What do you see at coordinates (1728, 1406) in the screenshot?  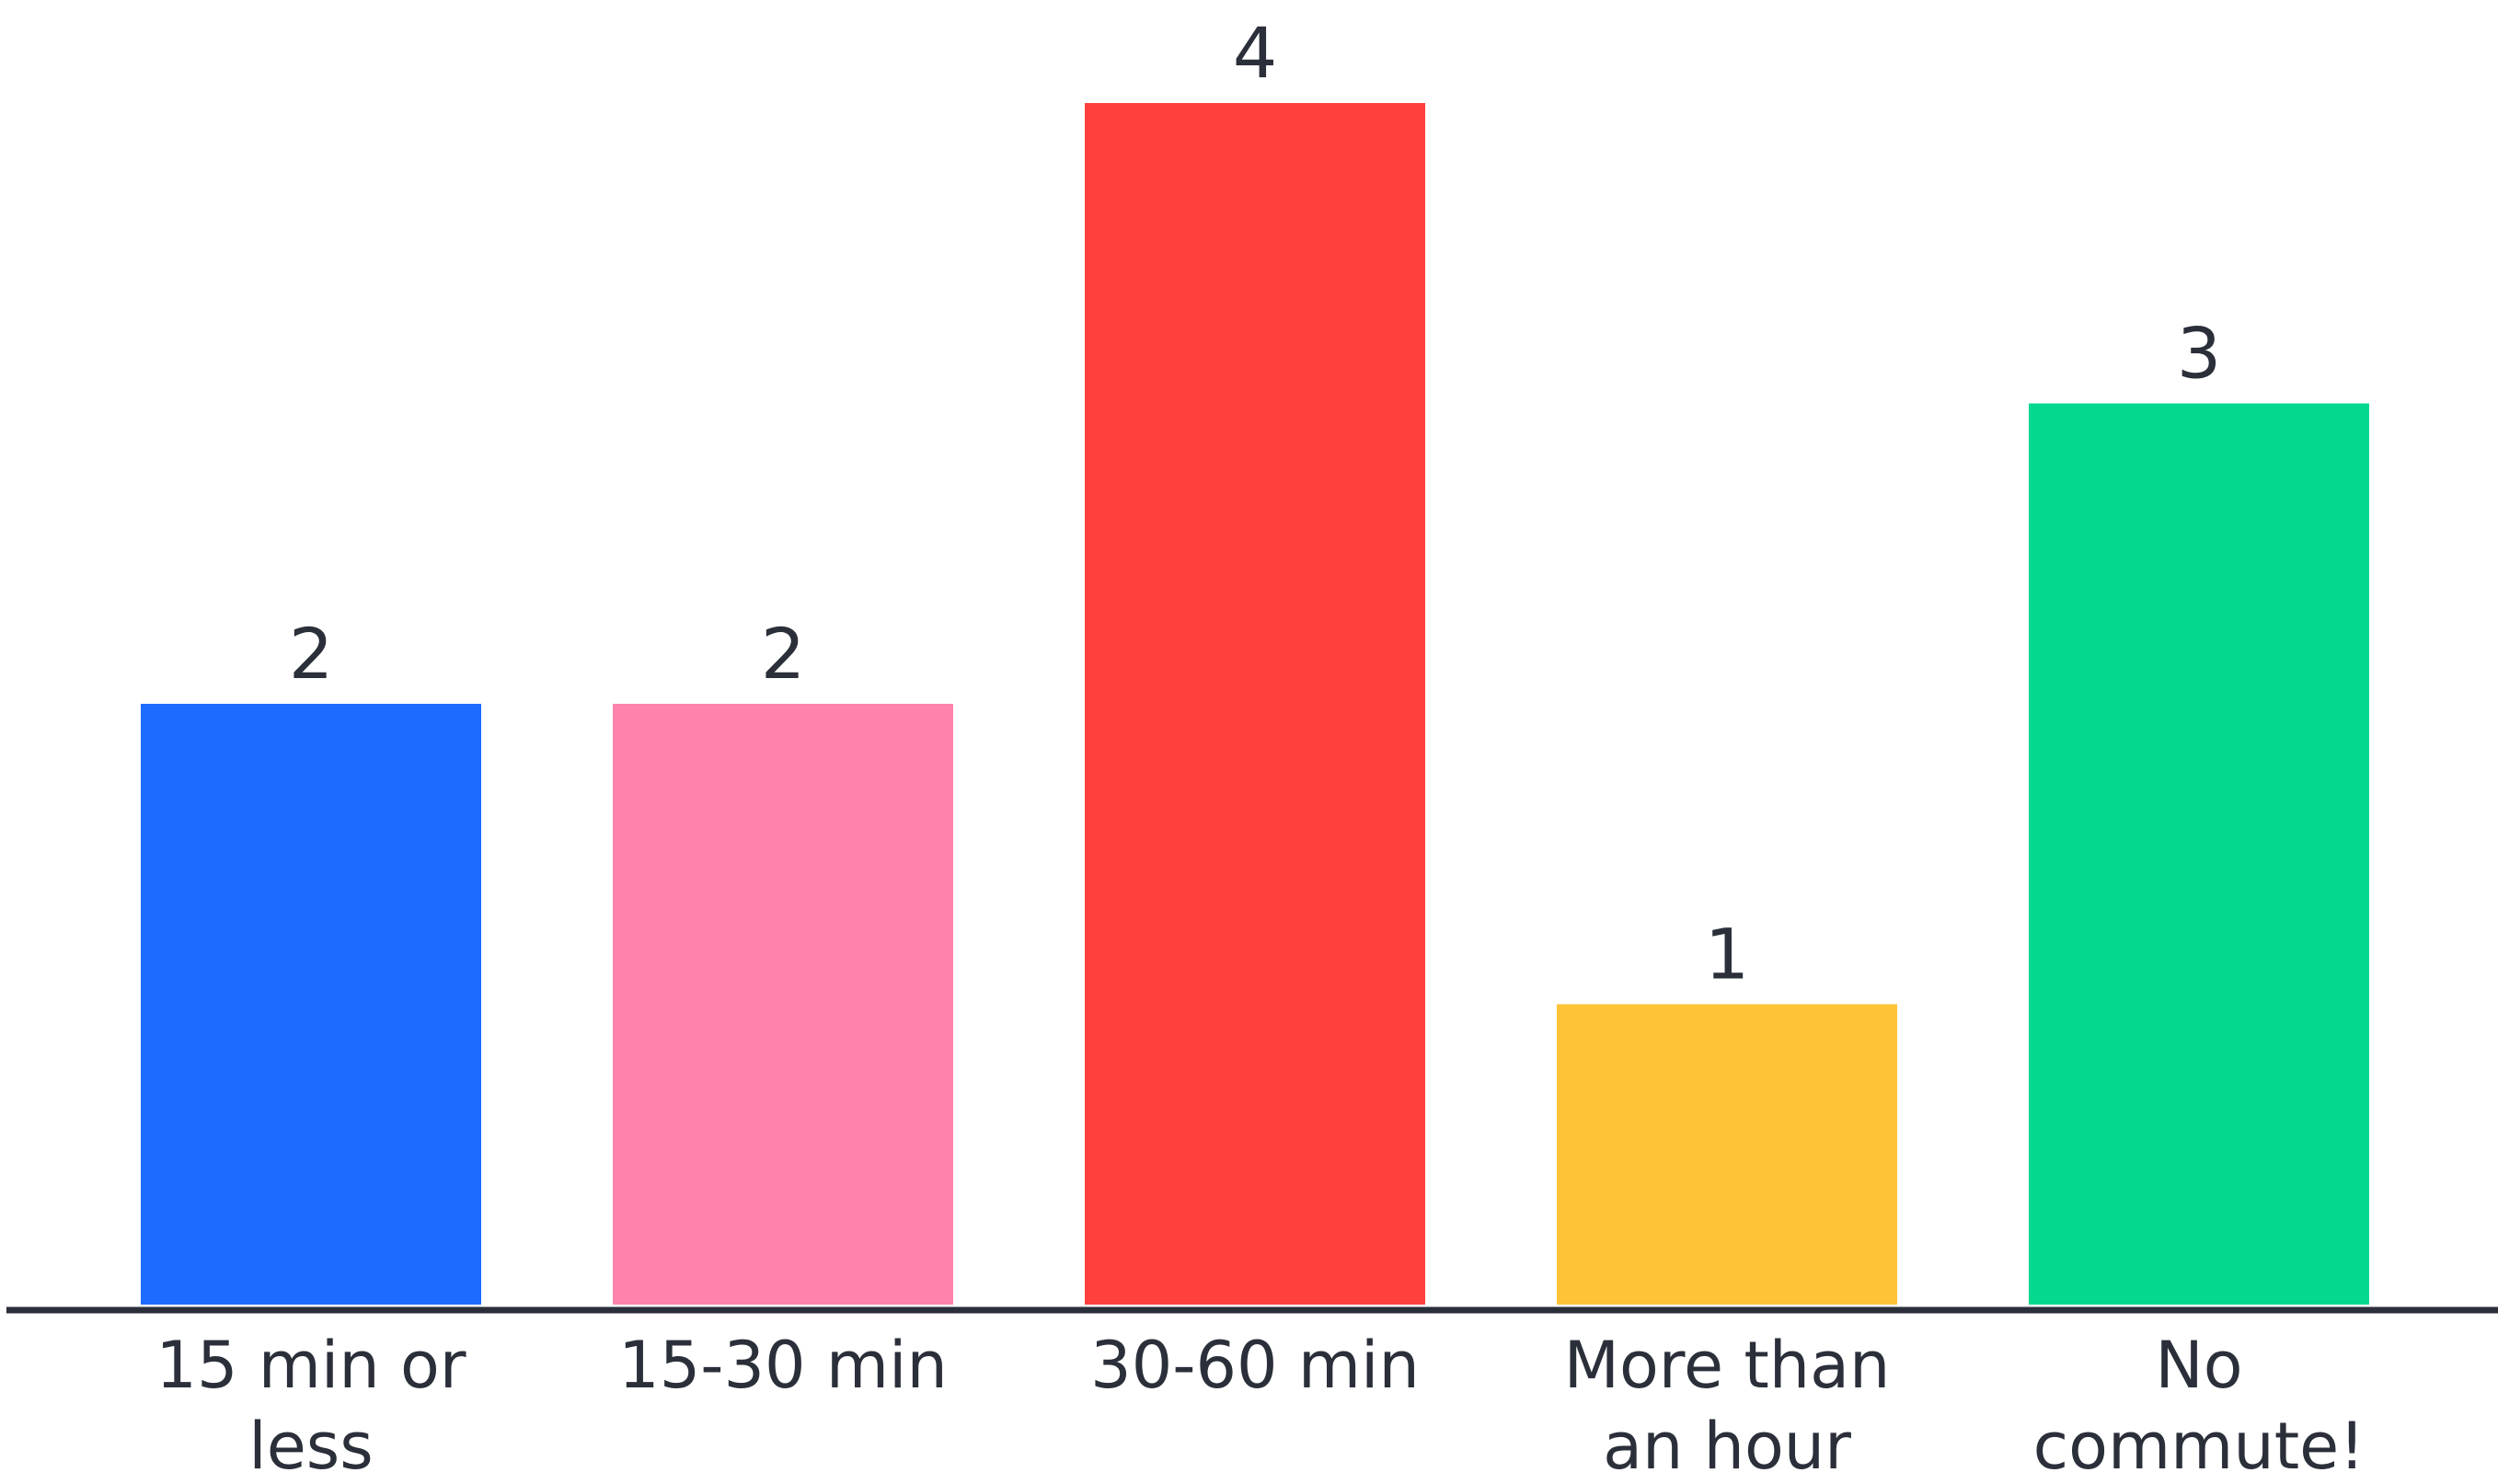 I see `category-label-3: More than an hour` at bounding box center [1728, 1406].